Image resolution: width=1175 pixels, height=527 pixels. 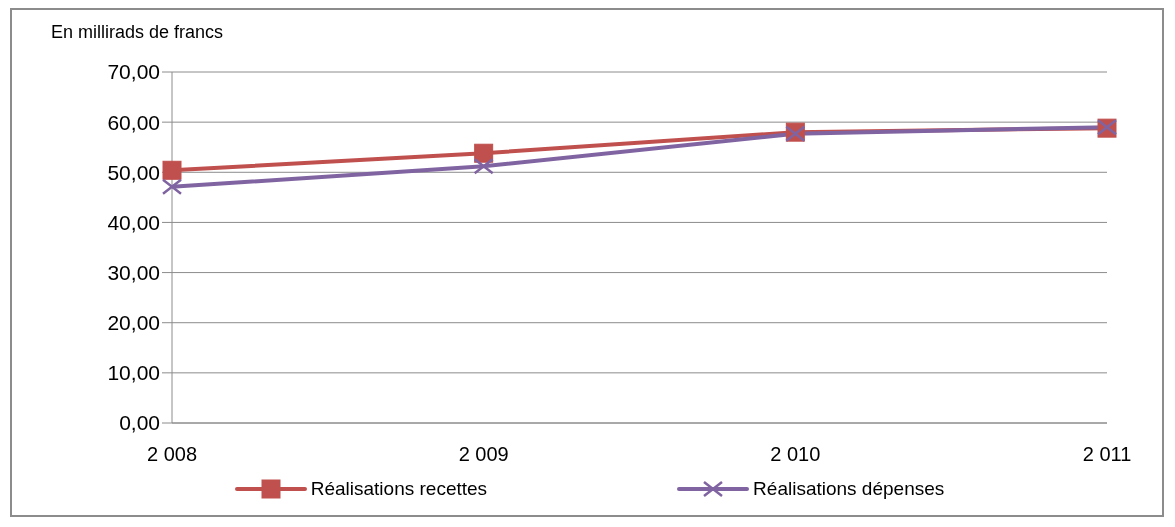 What do you see at coordinates (172, 454) in the screenshot?
I see `x-tick-label: 2 008` at bounding box center [172, 454].